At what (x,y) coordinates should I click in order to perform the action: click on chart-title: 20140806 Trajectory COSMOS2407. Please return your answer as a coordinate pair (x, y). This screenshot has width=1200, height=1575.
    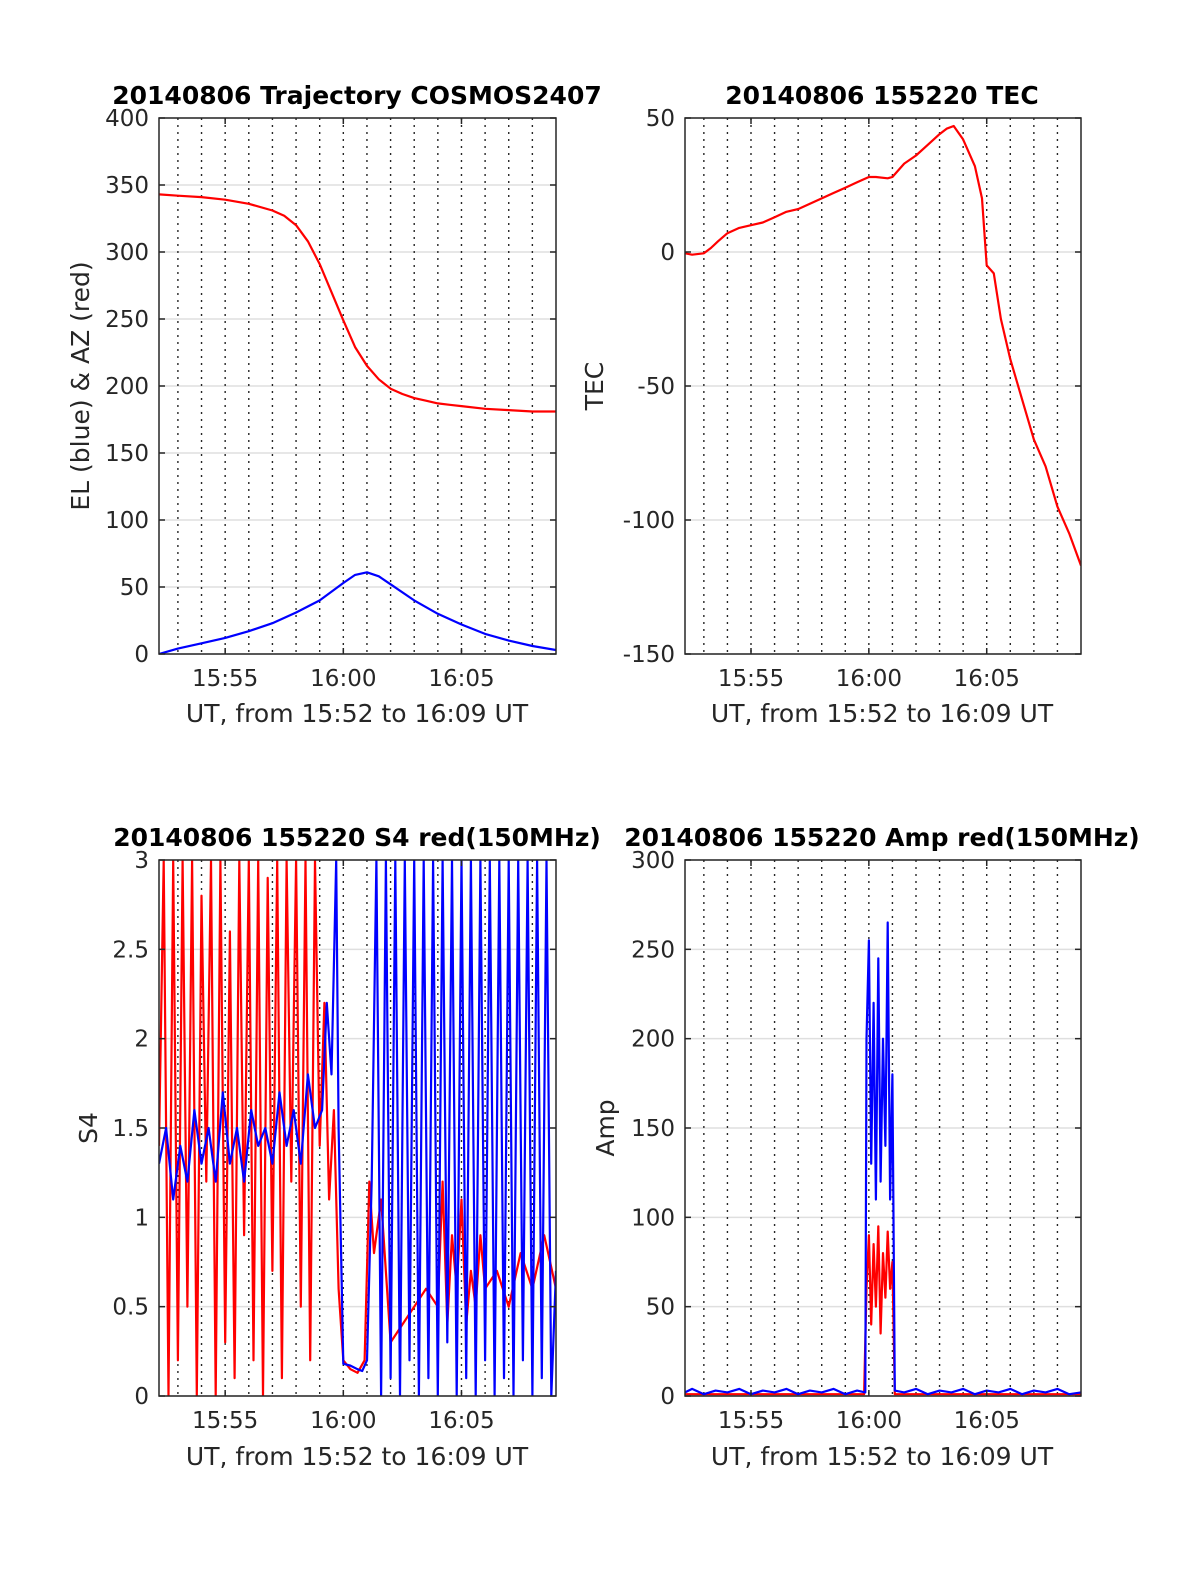
    Looking at the image, I should click on (357, 95).